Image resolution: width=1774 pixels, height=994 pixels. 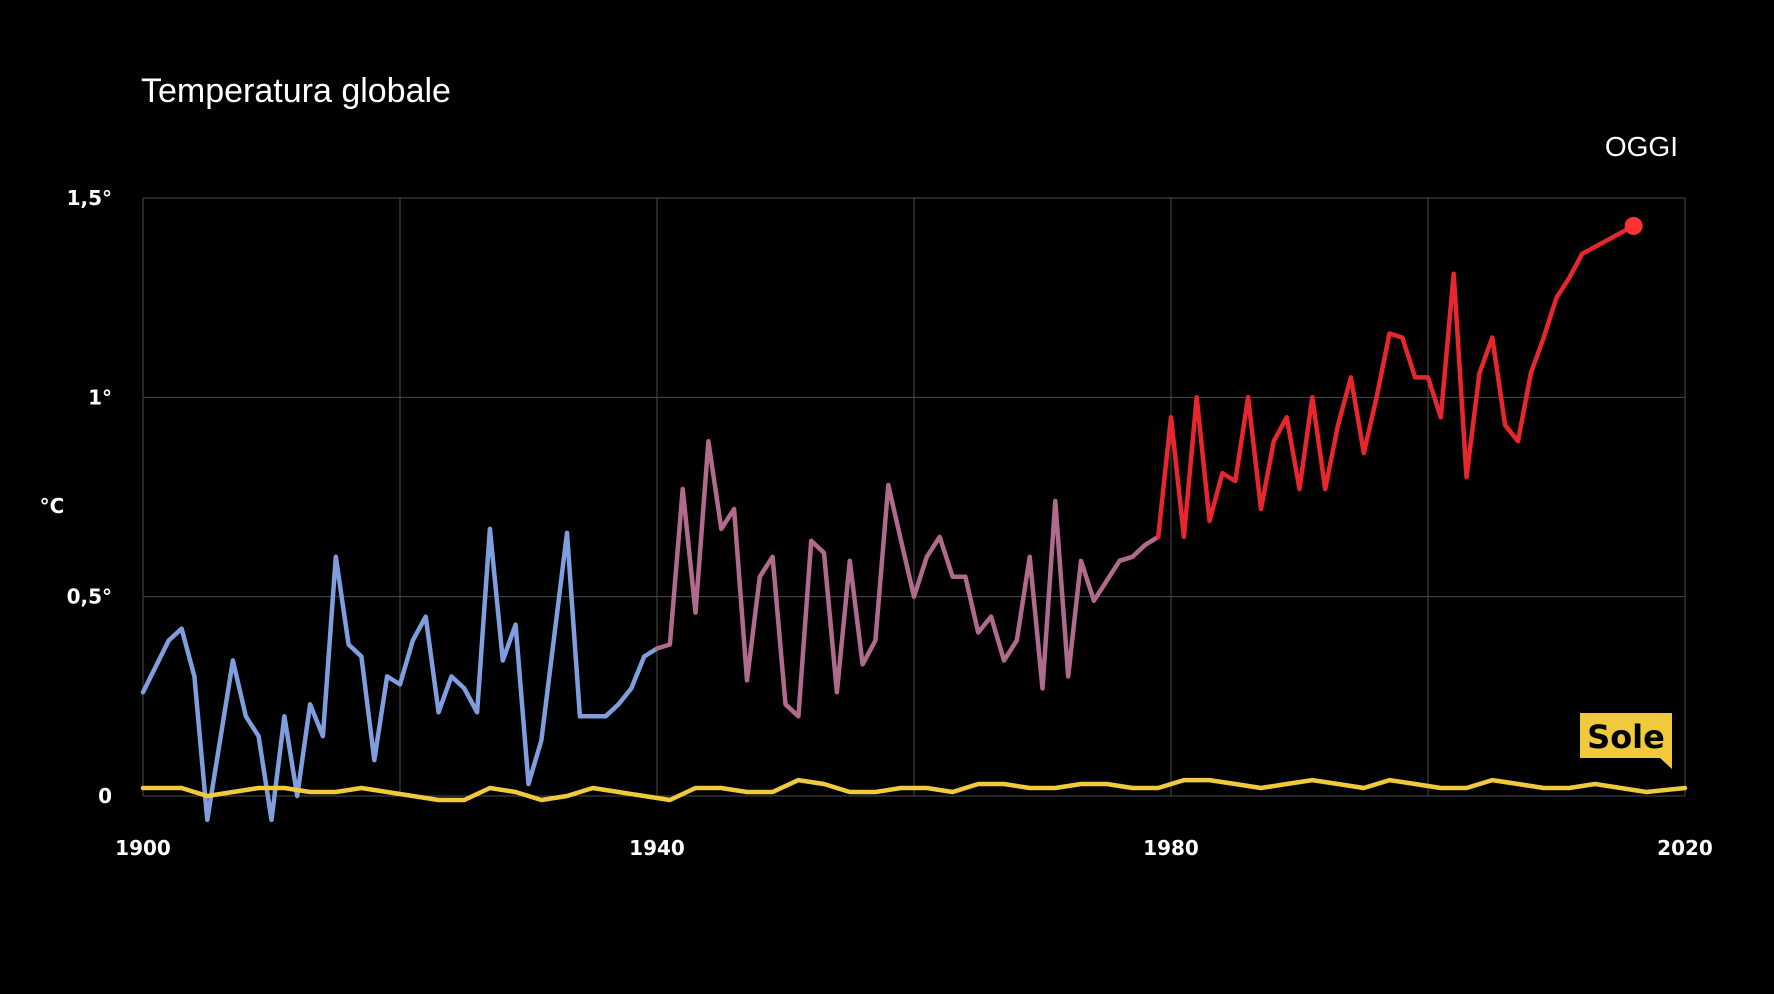 What do you see at coordinates (400, 674) in the screenshot?
I see `series-line-early` at bounding box center [400, 674].